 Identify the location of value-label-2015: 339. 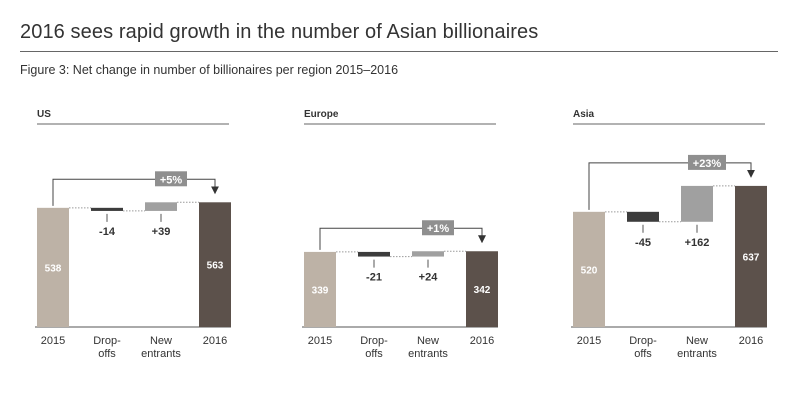
(320, 290).